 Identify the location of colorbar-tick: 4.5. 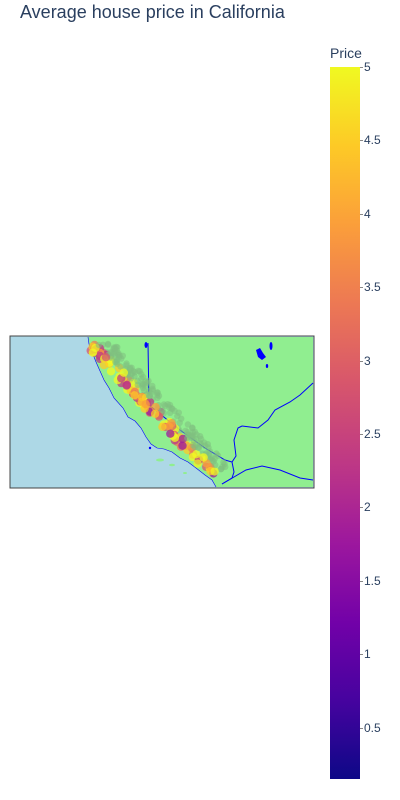
(370, 140).